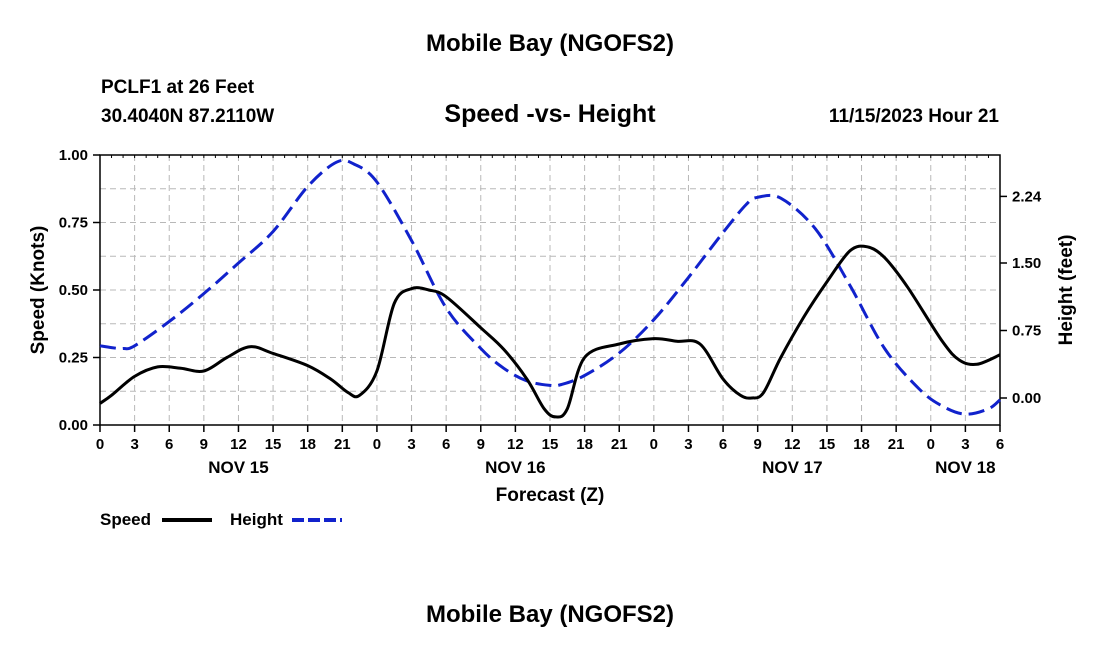 The image size is (1100, 650). I want to click on y2-tick-label: 1.50, so click(1026, 263).